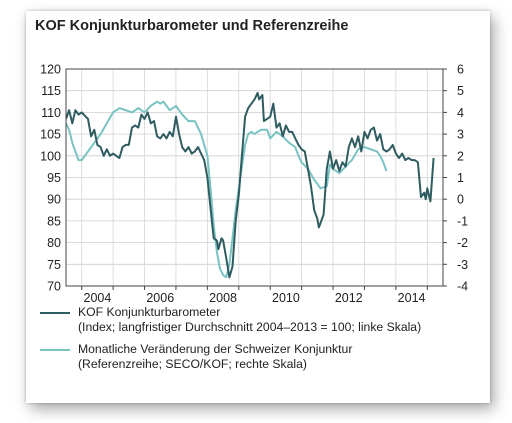 The image size is (512, 423). I want to click on right-tick-label: -1, so click(462, 221).